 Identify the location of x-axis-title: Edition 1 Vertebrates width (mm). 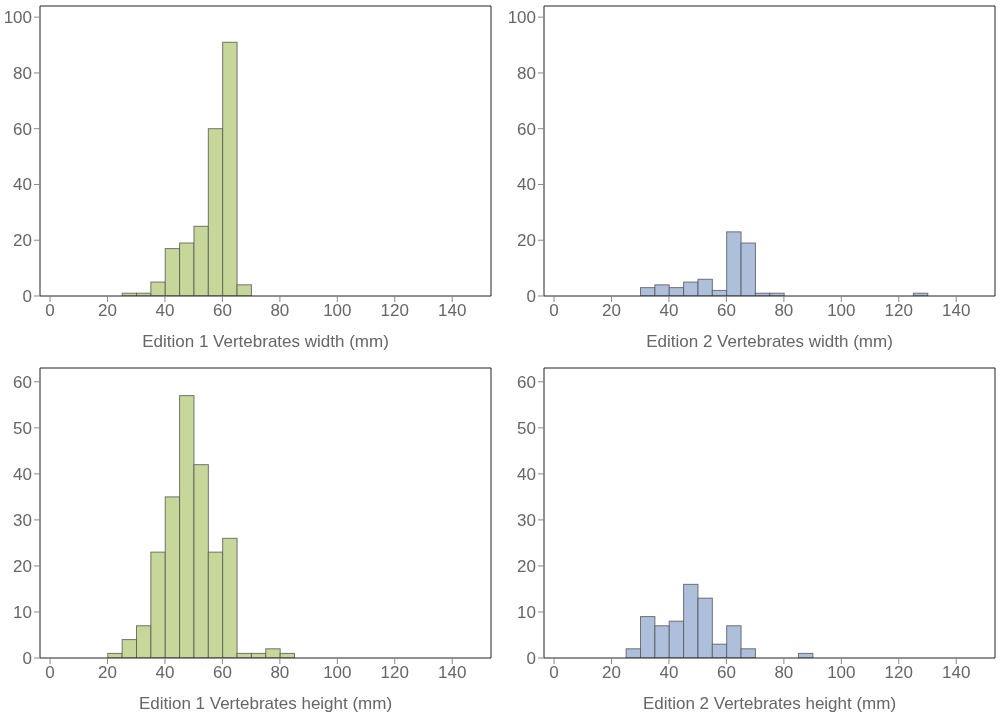
(265, 341).